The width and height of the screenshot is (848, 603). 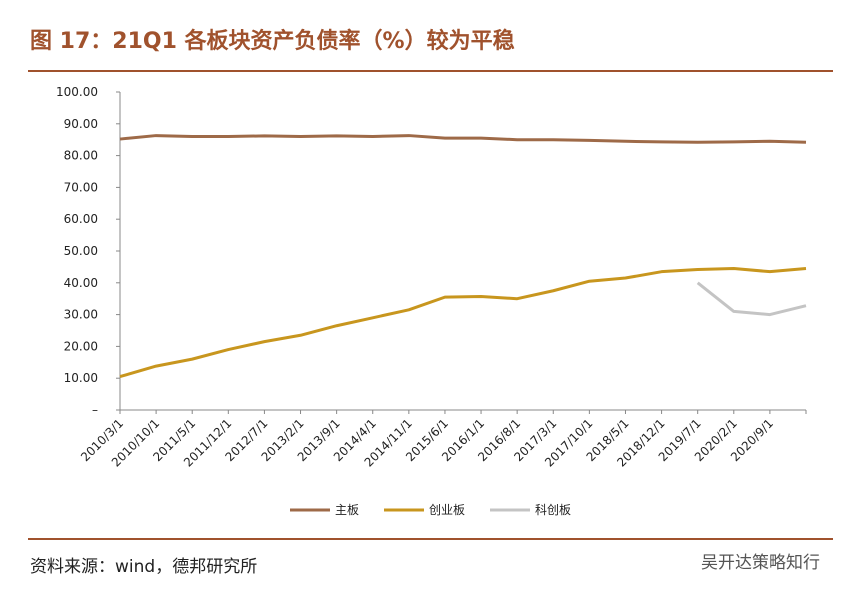 I want to click on legend-label: 主板, so click(x=347, y=510).